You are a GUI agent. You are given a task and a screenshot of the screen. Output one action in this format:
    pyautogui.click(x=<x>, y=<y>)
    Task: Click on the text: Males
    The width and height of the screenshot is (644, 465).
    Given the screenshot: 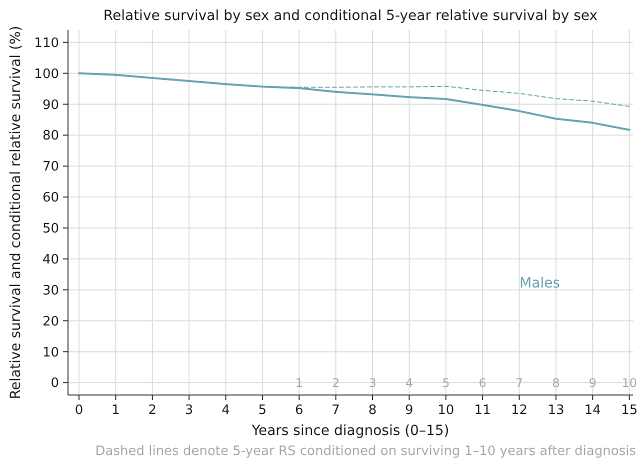 What is the action you would take?
    pyautogui.click(x=540, y=283)
    